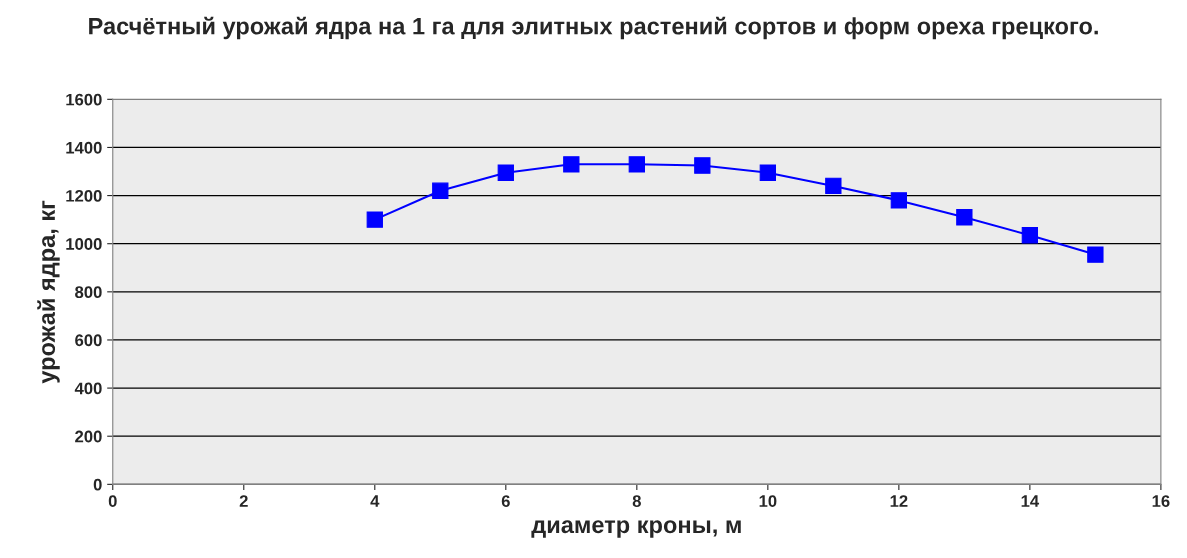 The image size is (1187, 558). Describe the element at coordinates (636, 501) in the screenshot. I see `x-tick-label: 8` at that location.